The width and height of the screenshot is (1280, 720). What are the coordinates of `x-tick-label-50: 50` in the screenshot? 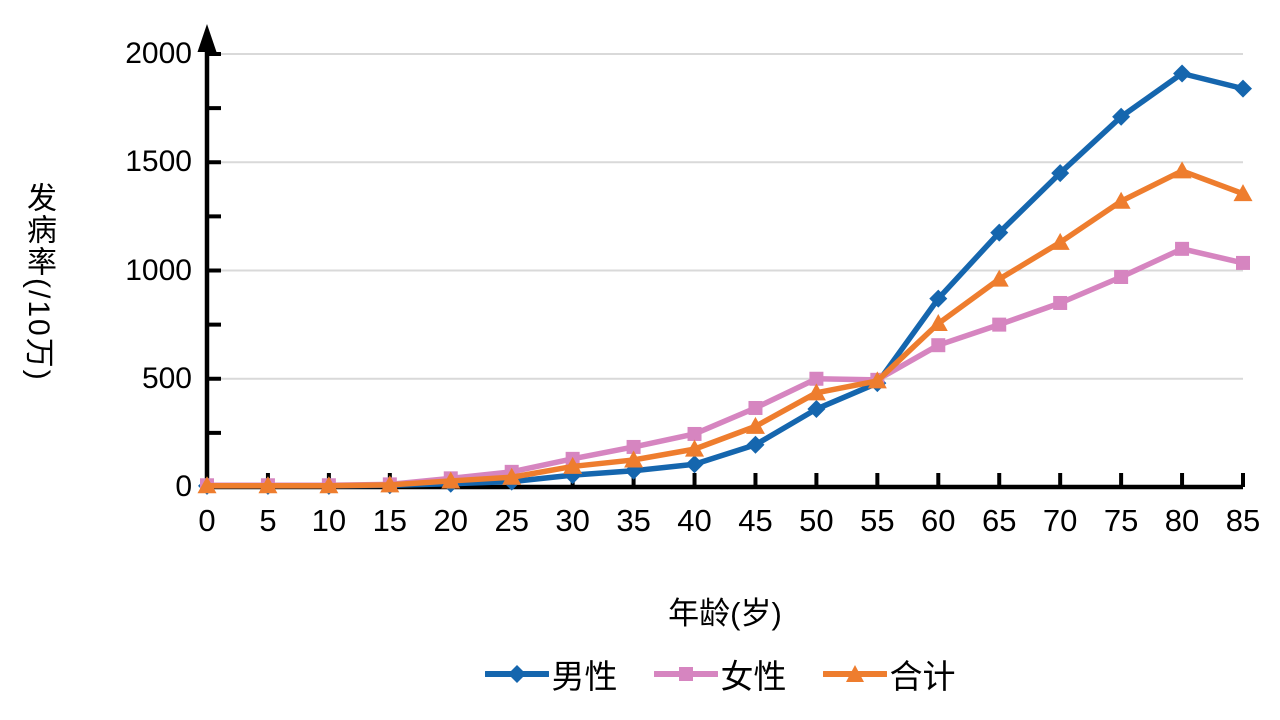 It's located at (816, 520).